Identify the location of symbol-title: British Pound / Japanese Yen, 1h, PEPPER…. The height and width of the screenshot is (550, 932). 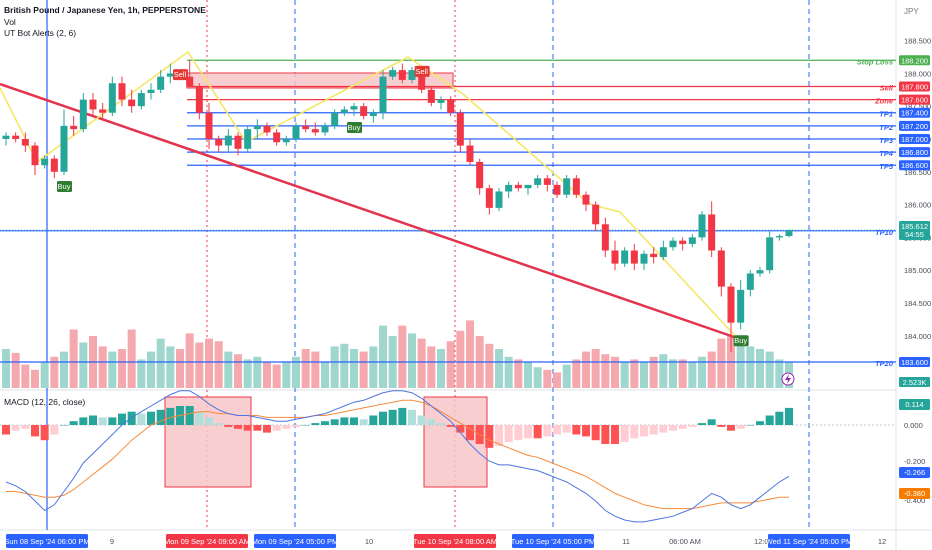
(105, 10).